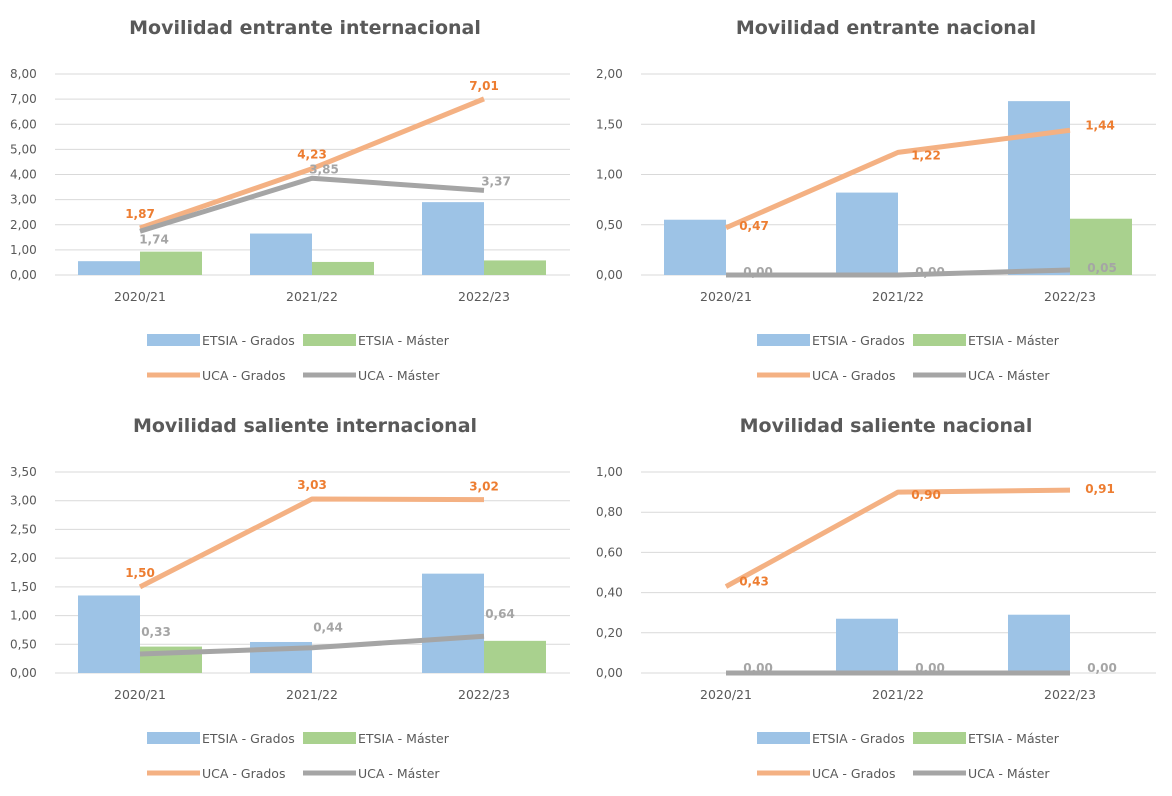 Image resolution: width=1172 pixels, height=796 pixels. I want to click on chart-title: Movilidad saliente internacional, so click(305, 426).